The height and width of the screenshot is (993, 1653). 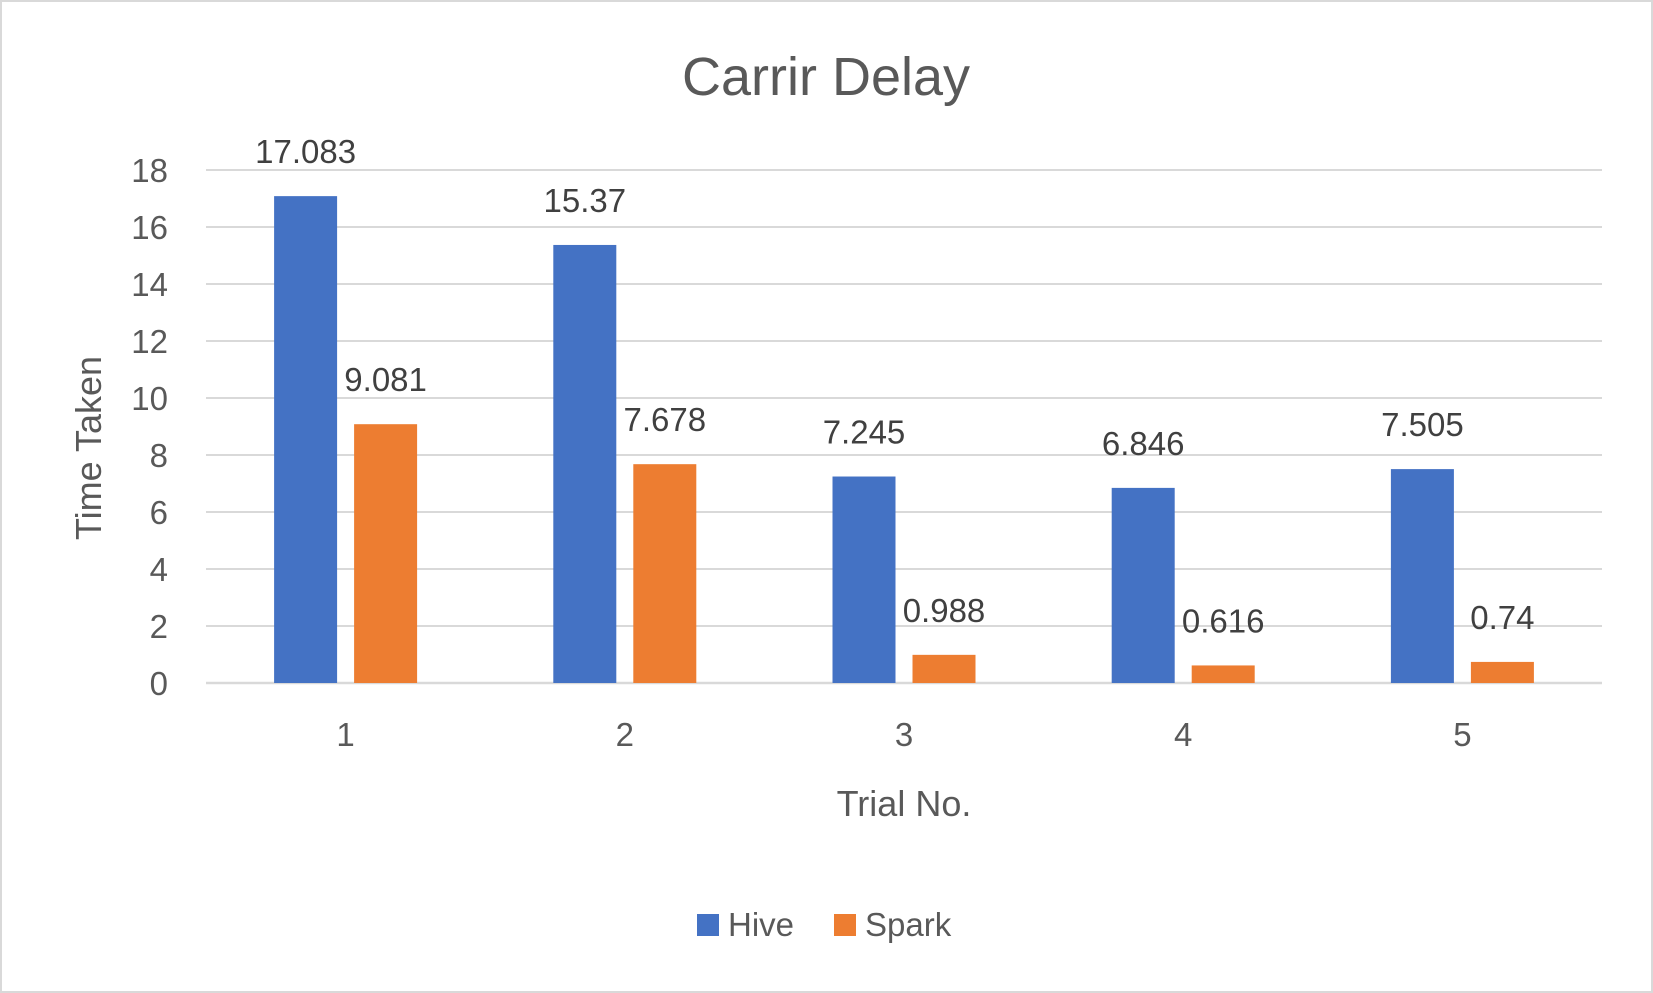 What do you see at coordinates (1143, 443) in the screenshot?
I see `data-label: 6.846` at bounding box center [1143, 443].